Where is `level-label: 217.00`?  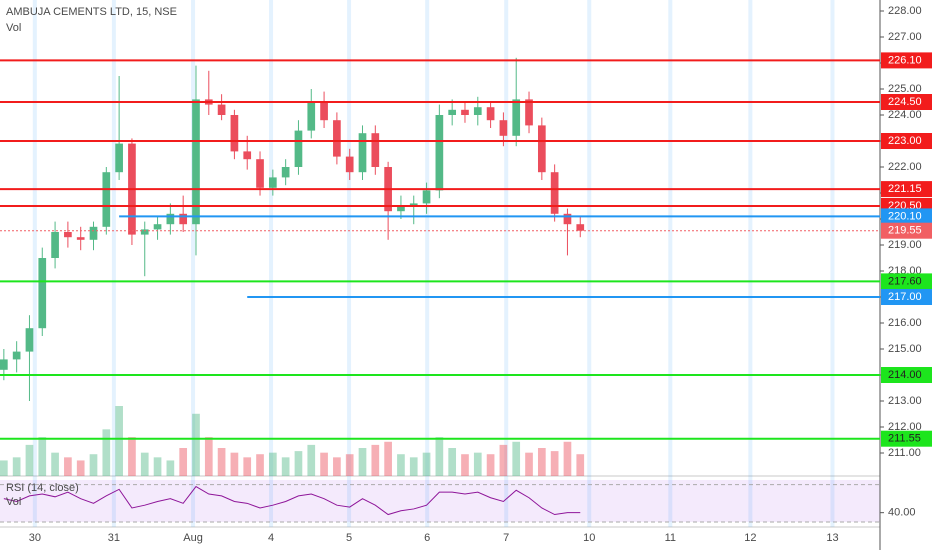
level-label: 217.00 is located at coordinates (905, 297).